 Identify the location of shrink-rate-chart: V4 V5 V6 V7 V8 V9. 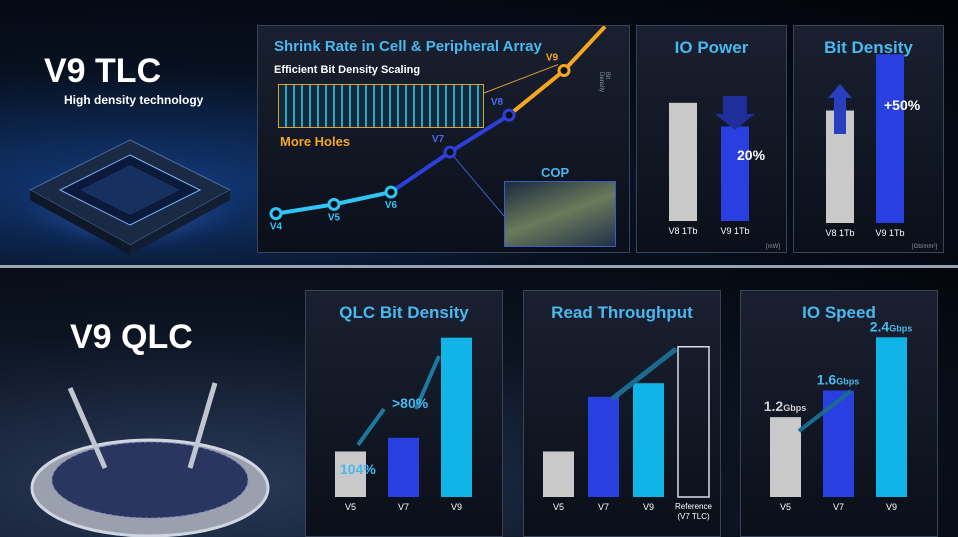
(438, 129).